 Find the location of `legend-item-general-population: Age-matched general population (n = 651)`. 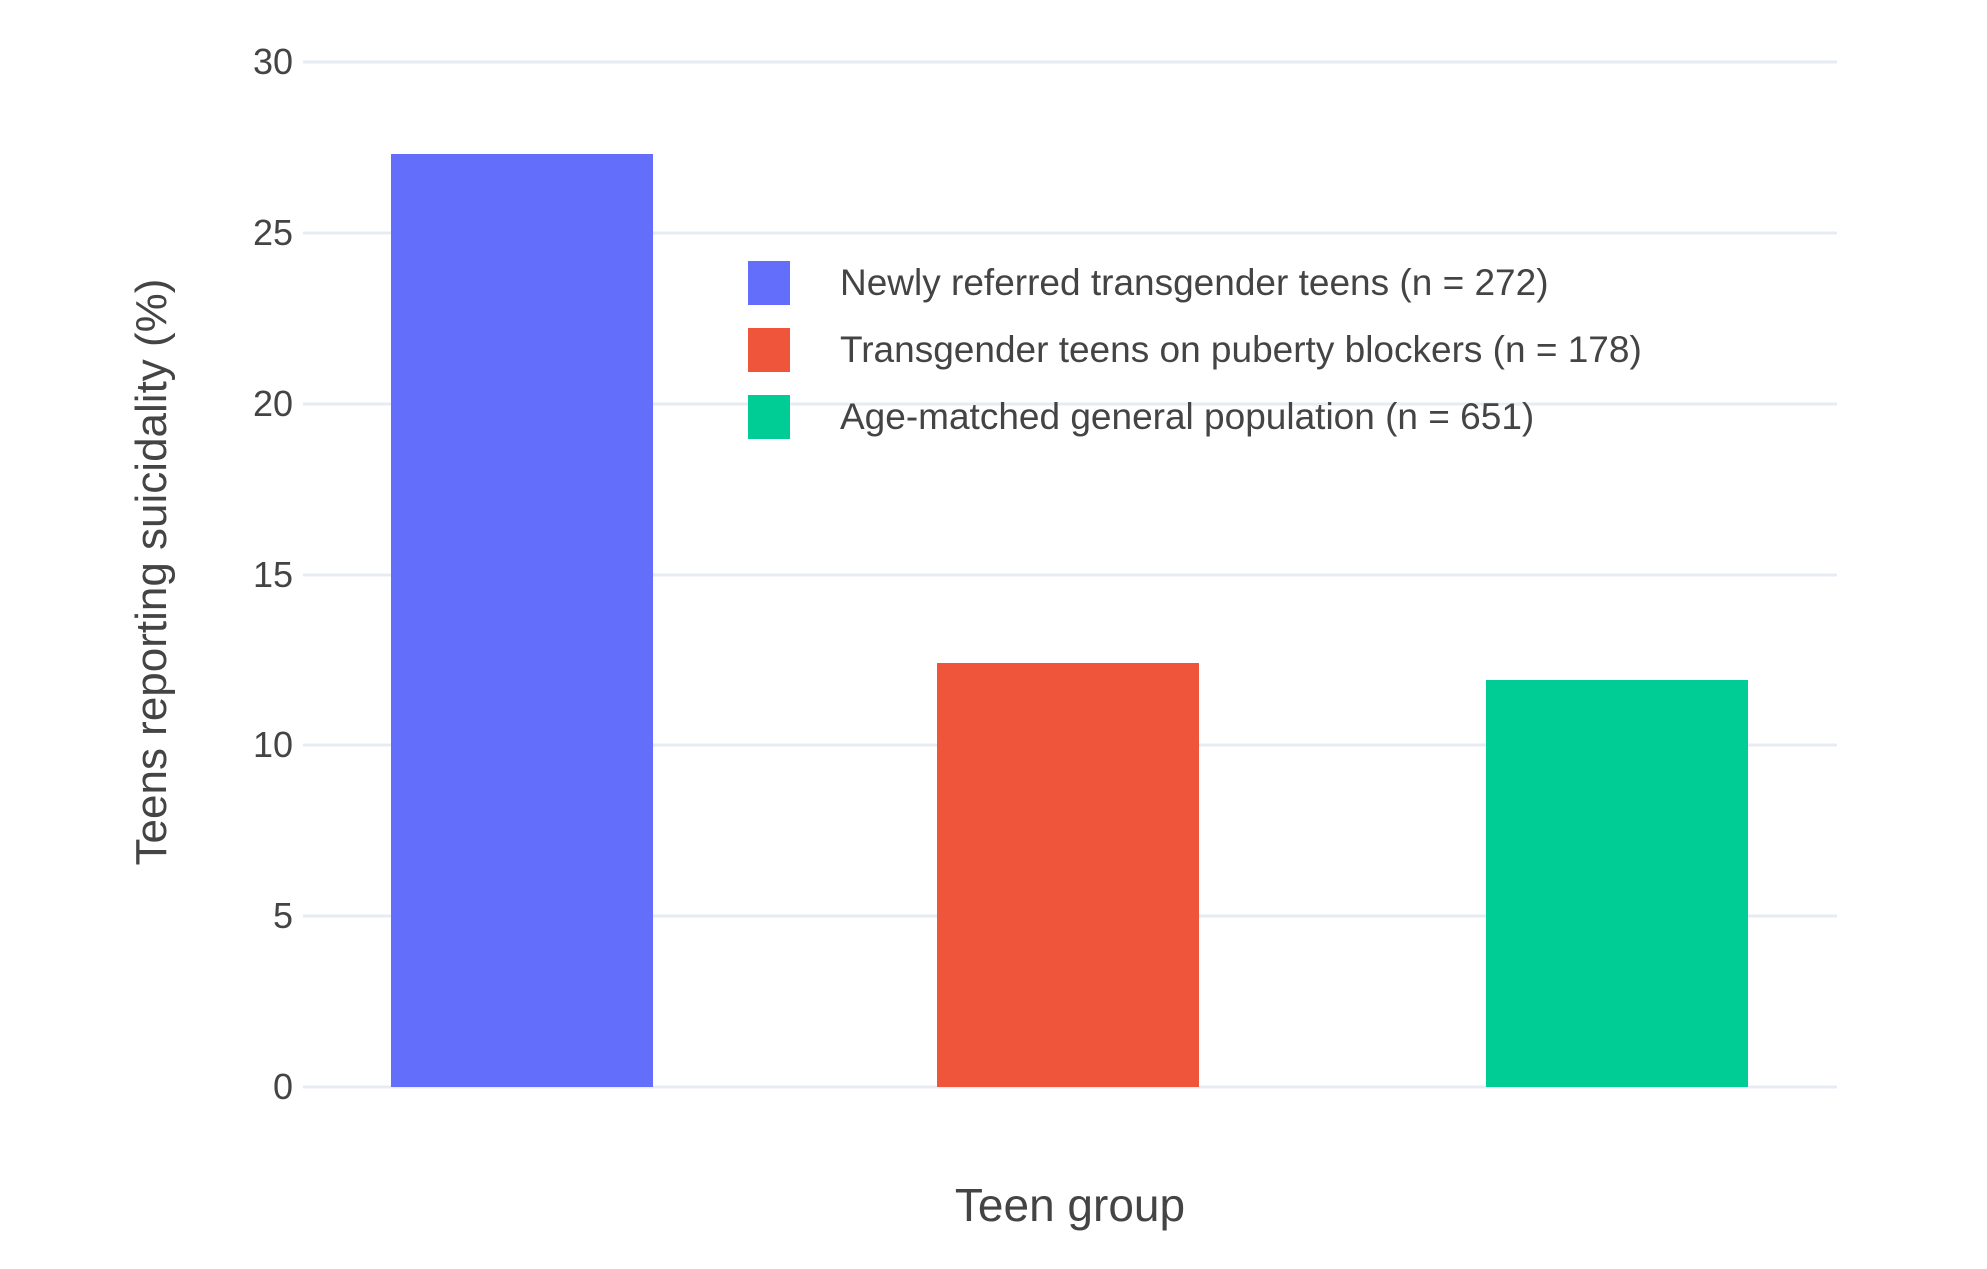

legend-item-general-population: Age-matched general population (n = 651) is located at coordinates (1195, 417).